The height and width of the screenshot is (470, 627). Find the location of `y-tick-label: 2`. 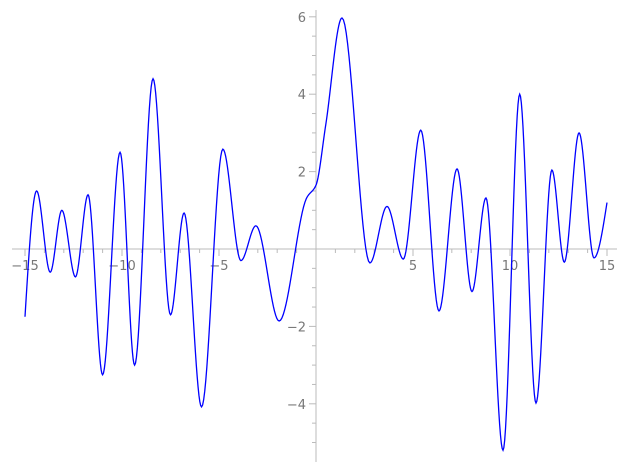

y-tick-label: 2 is located at coordinates (302, 173).